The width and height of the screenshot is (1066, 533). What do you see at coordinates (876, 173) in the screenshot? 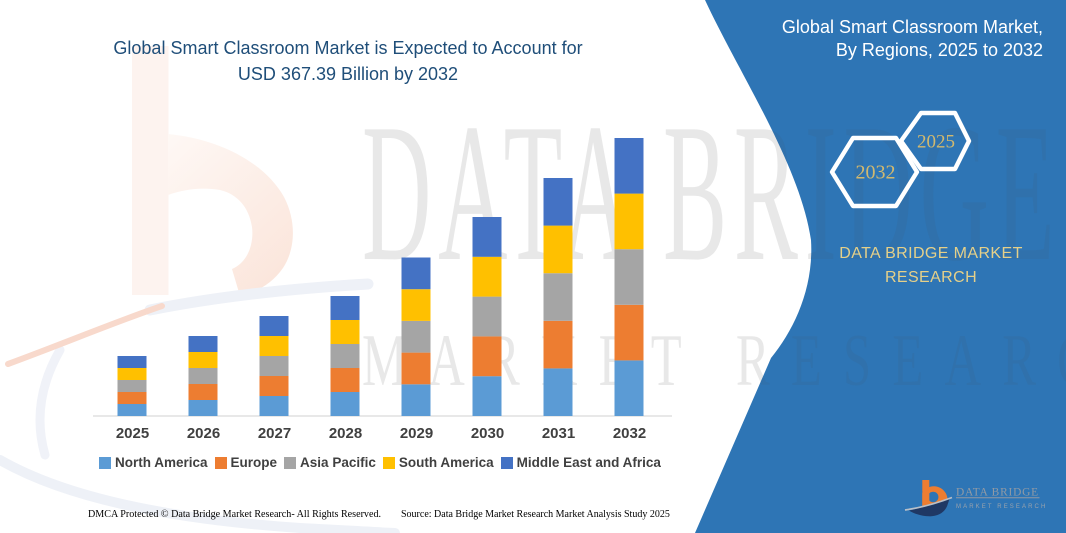
I see `svg-text: 2032` at bounding box center [876, 173].